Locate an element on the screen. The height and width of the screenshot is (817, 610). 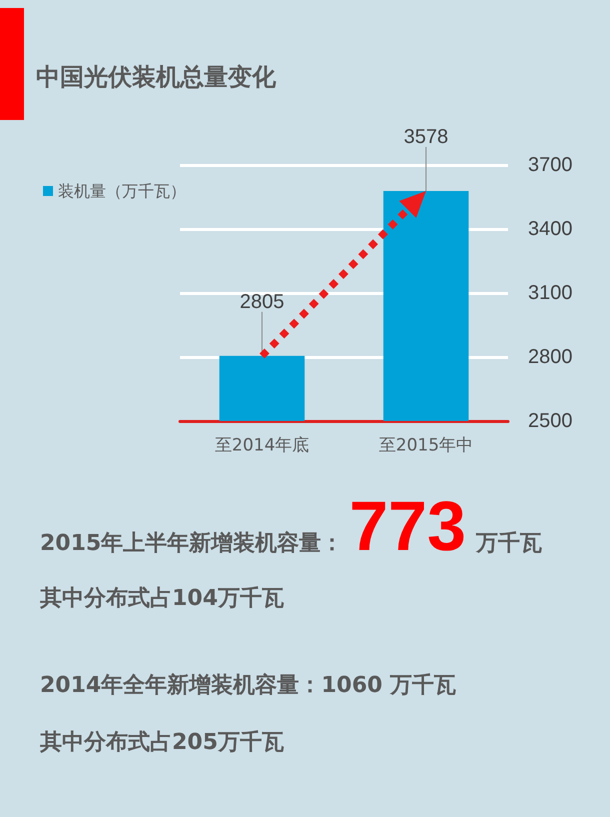
y-tick-label: 3400 is located at coordinates (550, 229).